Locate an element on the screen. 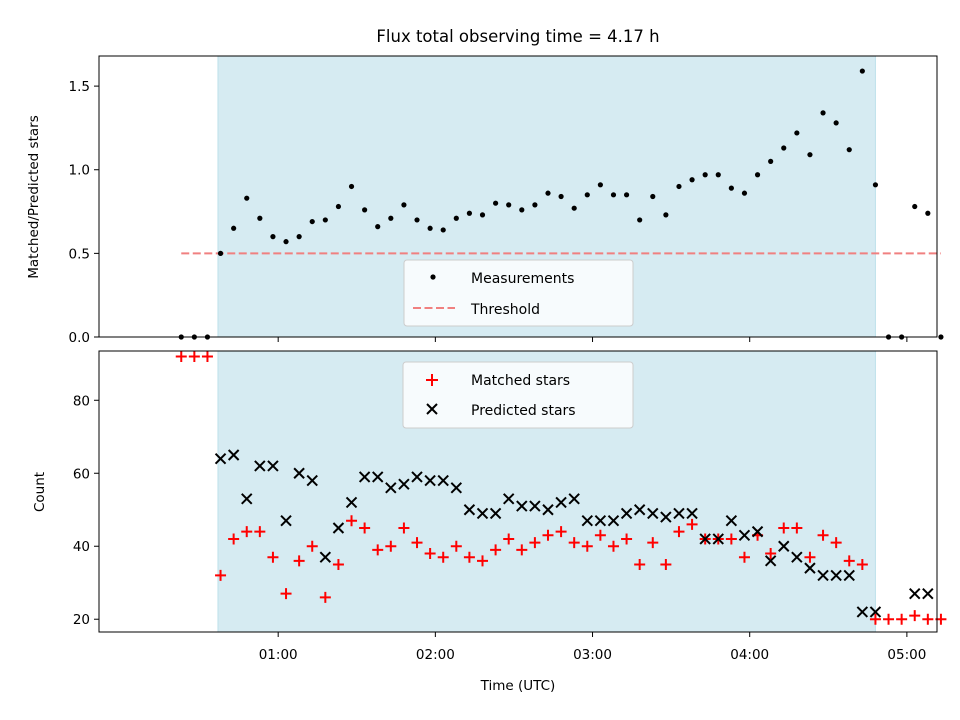 The image size is (960, 720). matched-legend-marker is located at coordinates (432, 380).